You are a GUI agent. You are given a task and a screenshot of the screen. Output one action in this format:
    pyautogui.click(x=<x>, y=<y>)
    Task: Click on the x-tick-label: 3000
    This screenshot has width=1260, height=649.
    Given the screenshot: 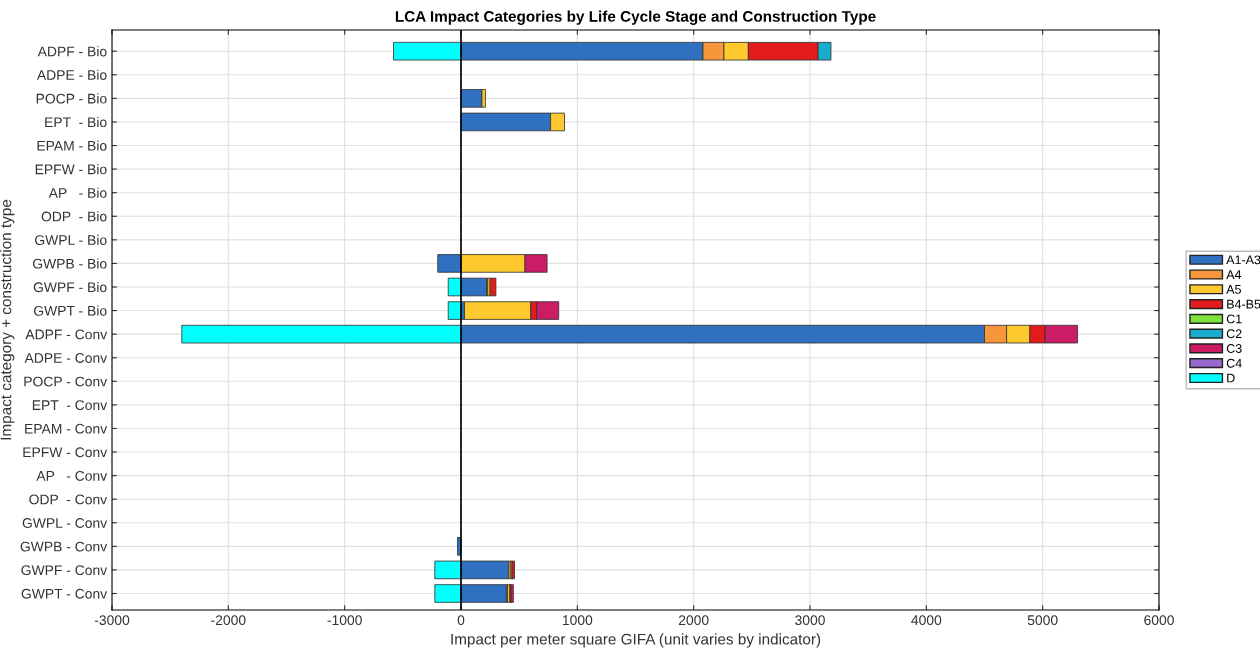 What is the action you would take?
    pyautogui.click(x=810, y=620)
    